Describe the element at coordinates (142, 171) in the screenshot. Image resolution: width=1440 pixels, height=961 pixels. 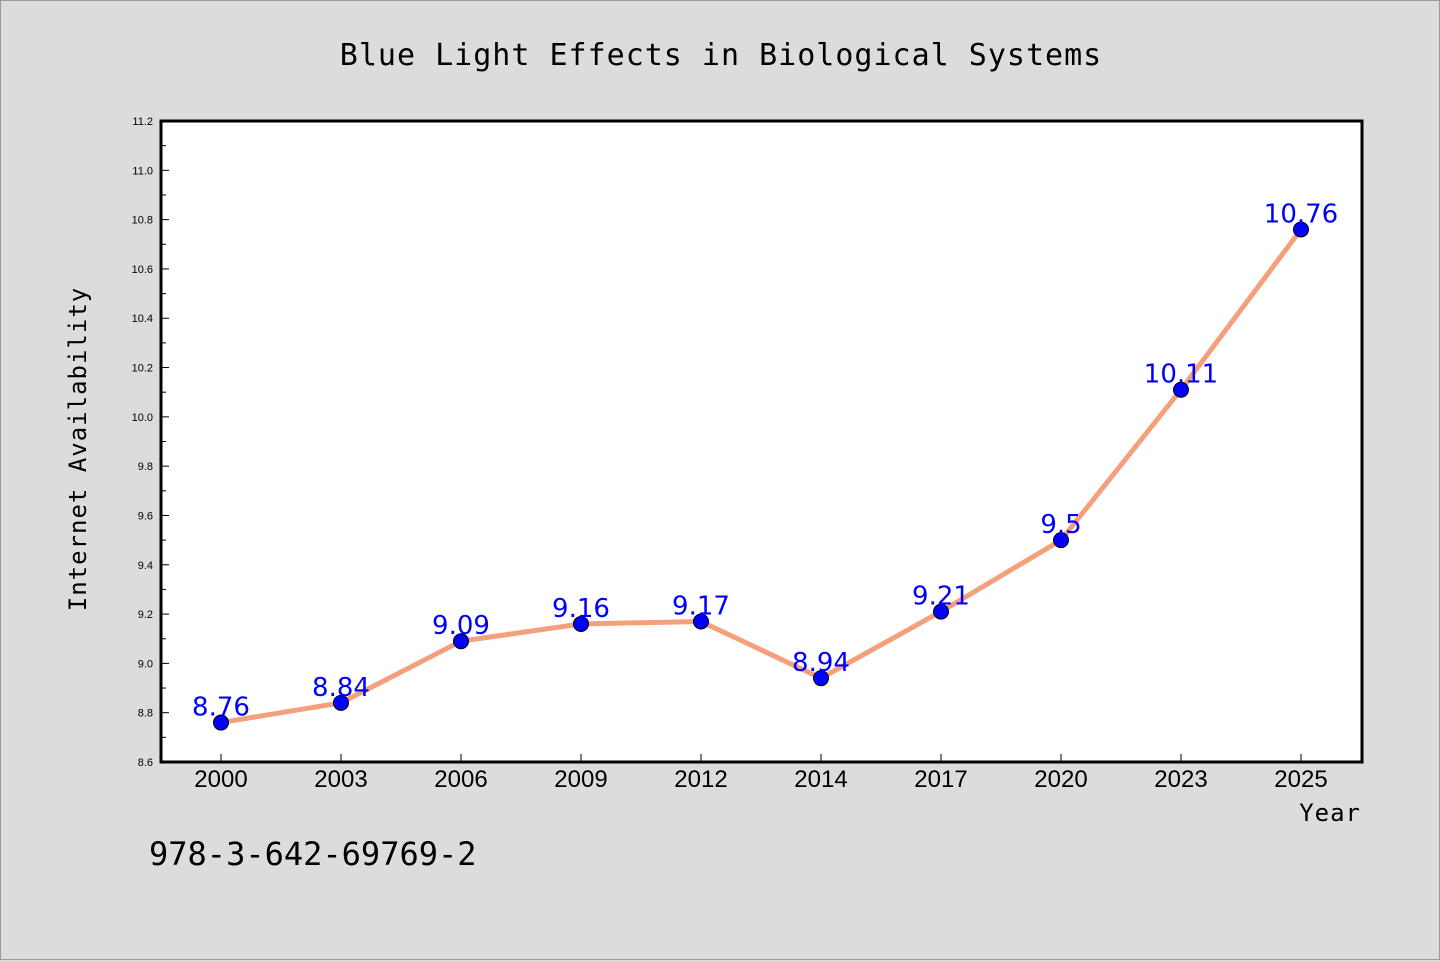
I see `y-tick-label: 11.0` at that location.